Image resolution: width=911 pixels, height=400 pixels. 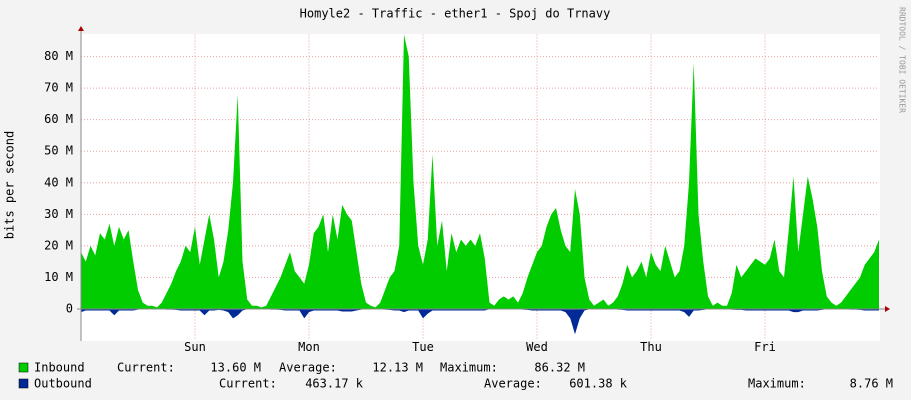 What do you see at coordinates (195, 347) in the screenshot?
I see `x-tick-label: Sun` at bounding box center [195, 347].